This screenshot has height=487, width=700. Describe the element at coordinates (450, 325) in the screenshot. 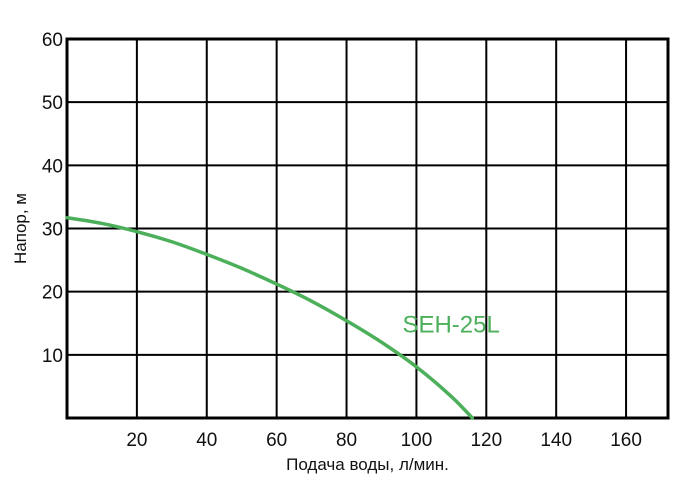

I see `series-label: SEH-25L` at that location.